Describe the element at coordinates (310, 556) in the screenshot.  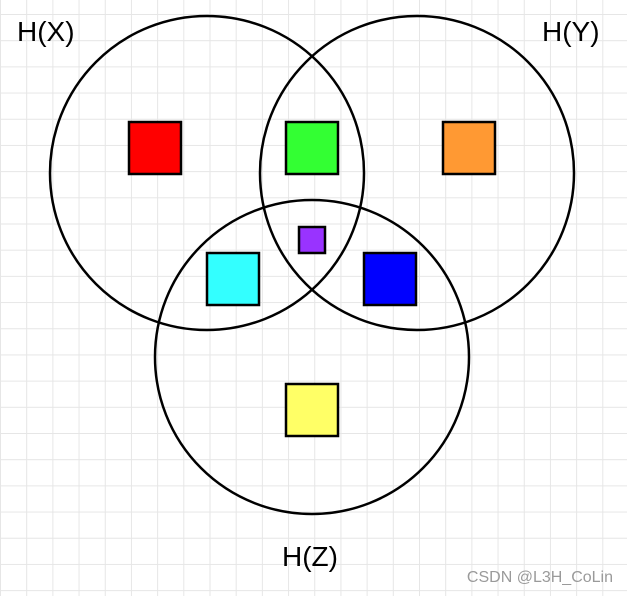
I see `label-hz: H(Z)` at that location.